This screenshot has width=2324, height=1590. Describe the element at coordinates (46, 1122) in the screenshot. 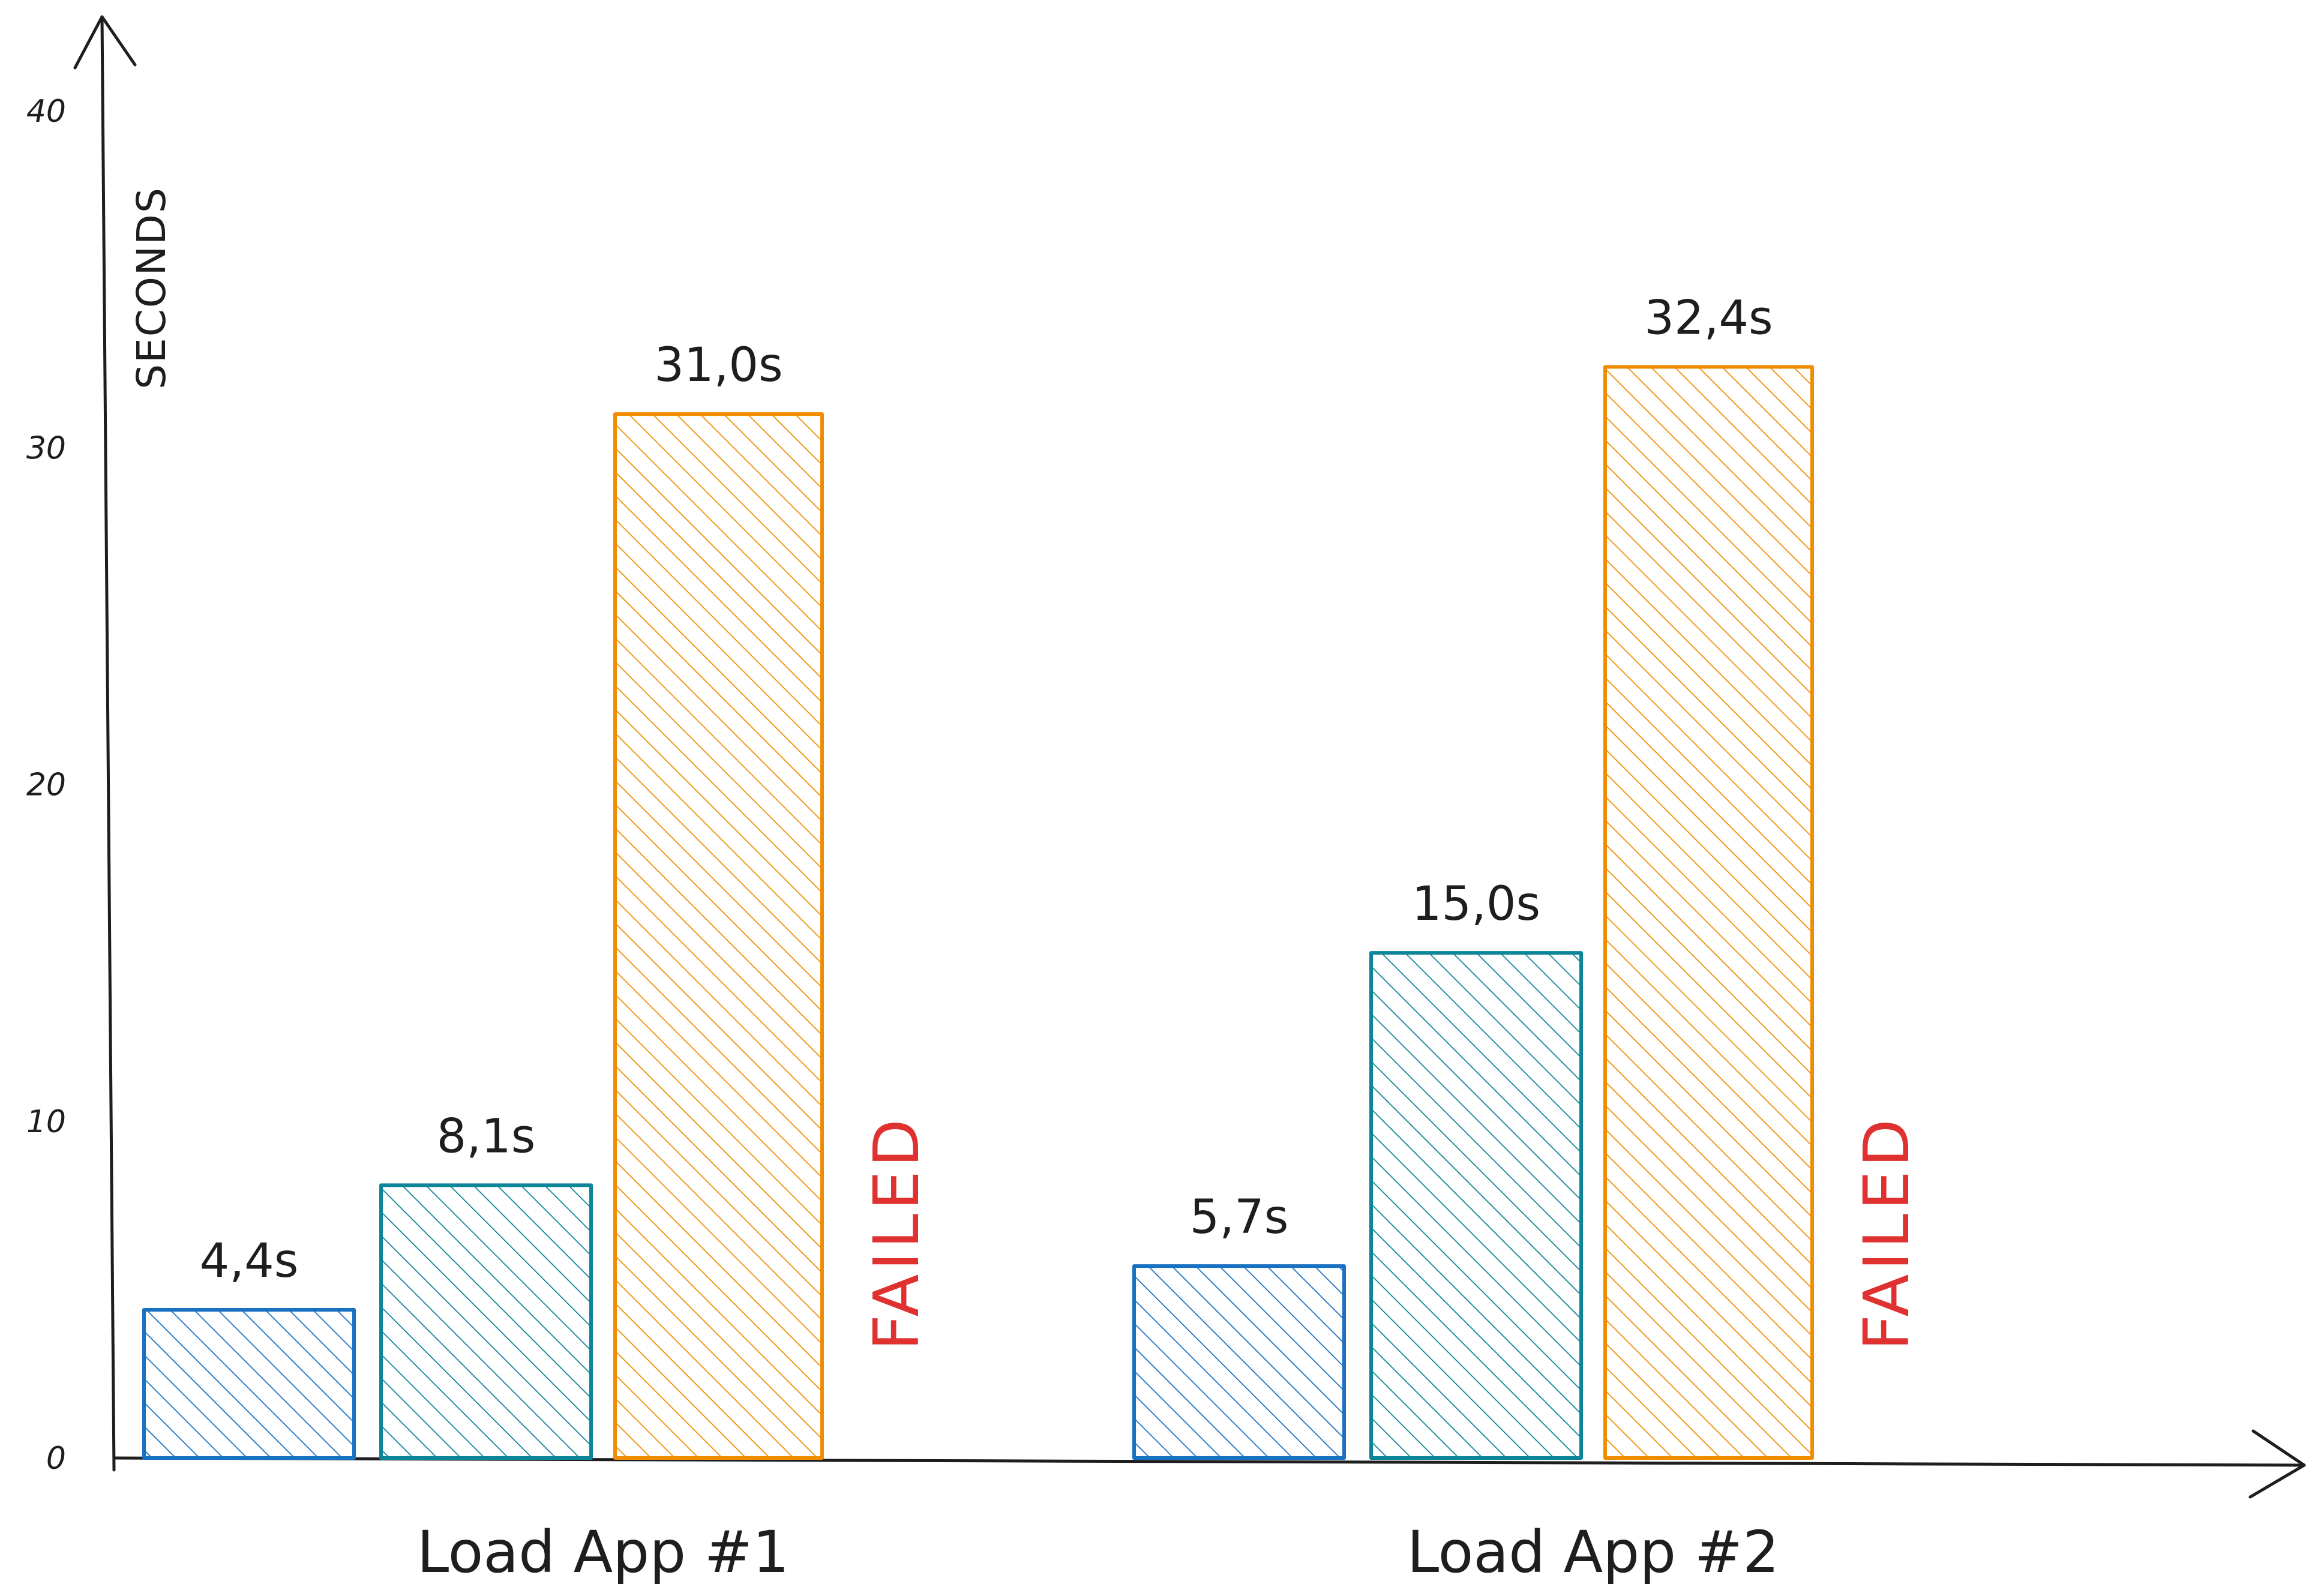

I see `y-tick-label: 10` at that location.